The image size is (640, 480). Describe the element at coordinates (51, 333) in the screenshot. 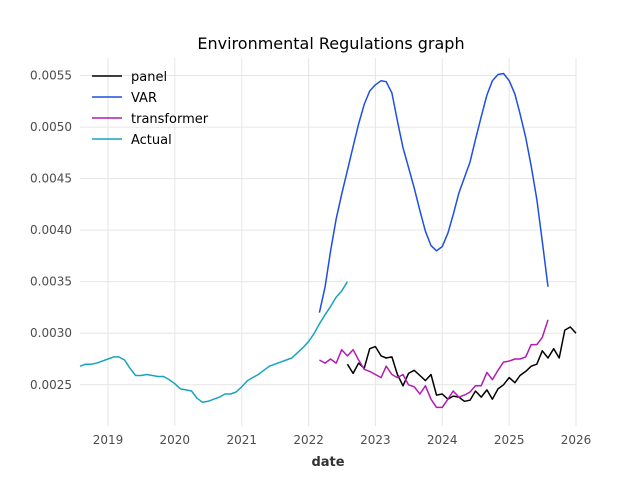

I see `y-tick-label: 0.0030` at that location.